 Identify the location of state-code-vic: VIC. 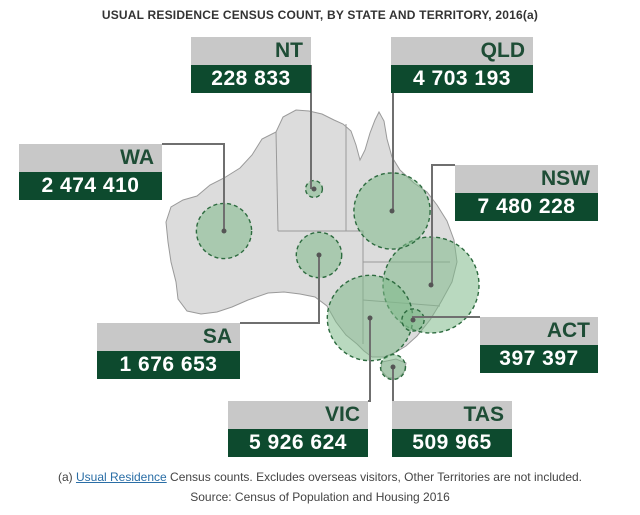
(298, 415).